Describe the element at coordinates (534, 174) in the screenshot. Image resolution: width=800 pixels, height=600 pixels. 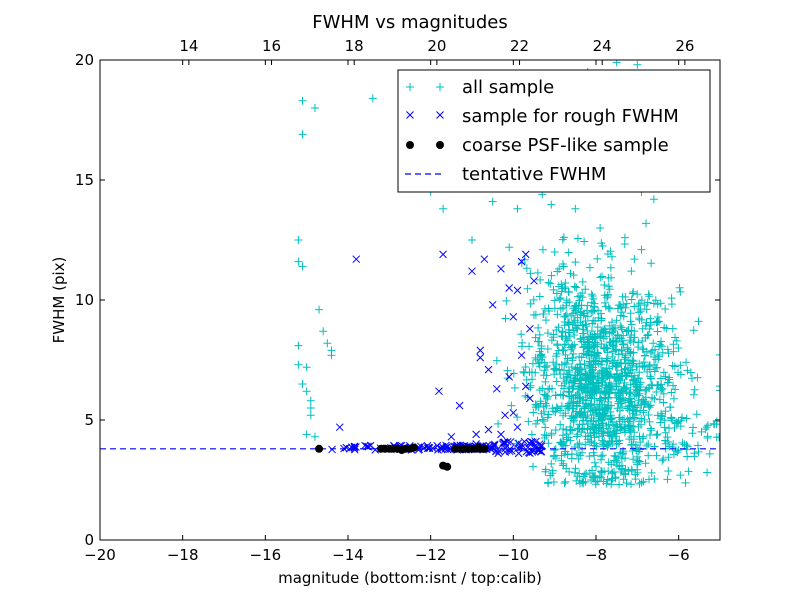
I see `legend-label-tentative-fwhm: tentative FWHM` at that location.